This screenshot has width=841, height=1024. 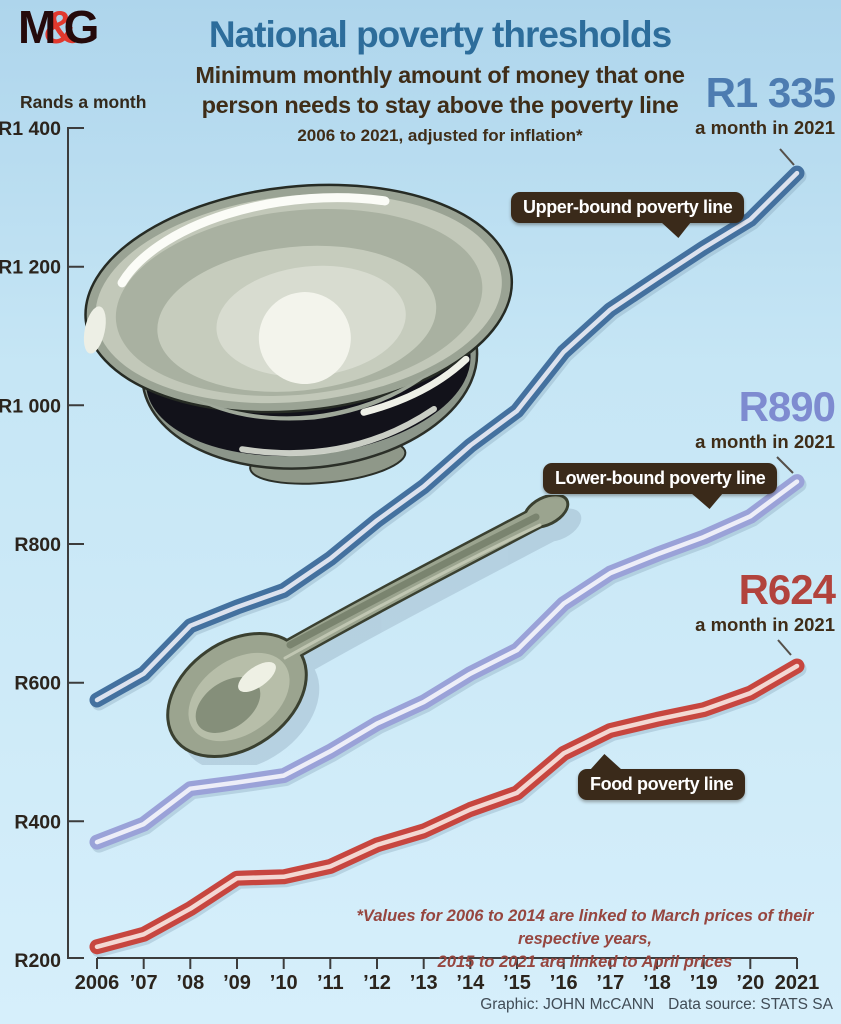 I want to click on food-2021-value: R624, so click(x=787, y=589).